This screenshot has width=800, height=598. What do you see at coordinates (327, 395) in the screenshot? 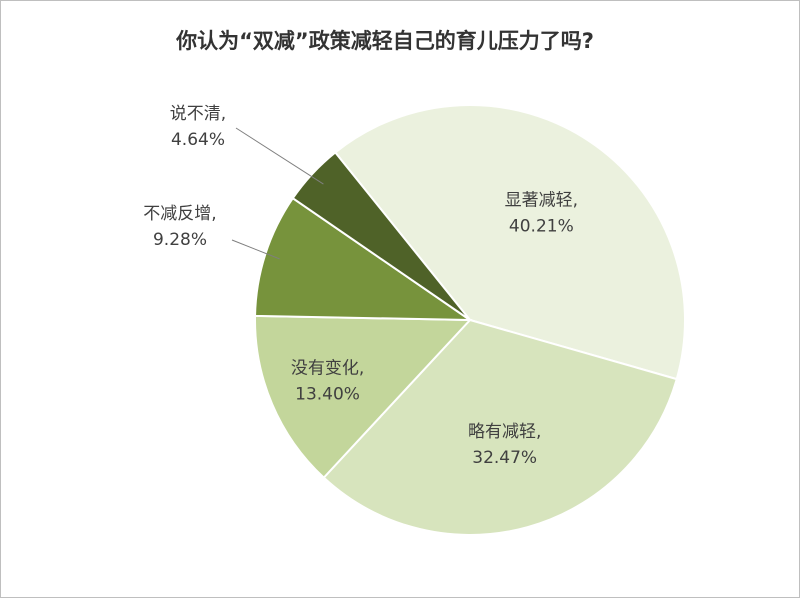
I see `data-label-value: 13.40%` at bounding box center [327, 395].